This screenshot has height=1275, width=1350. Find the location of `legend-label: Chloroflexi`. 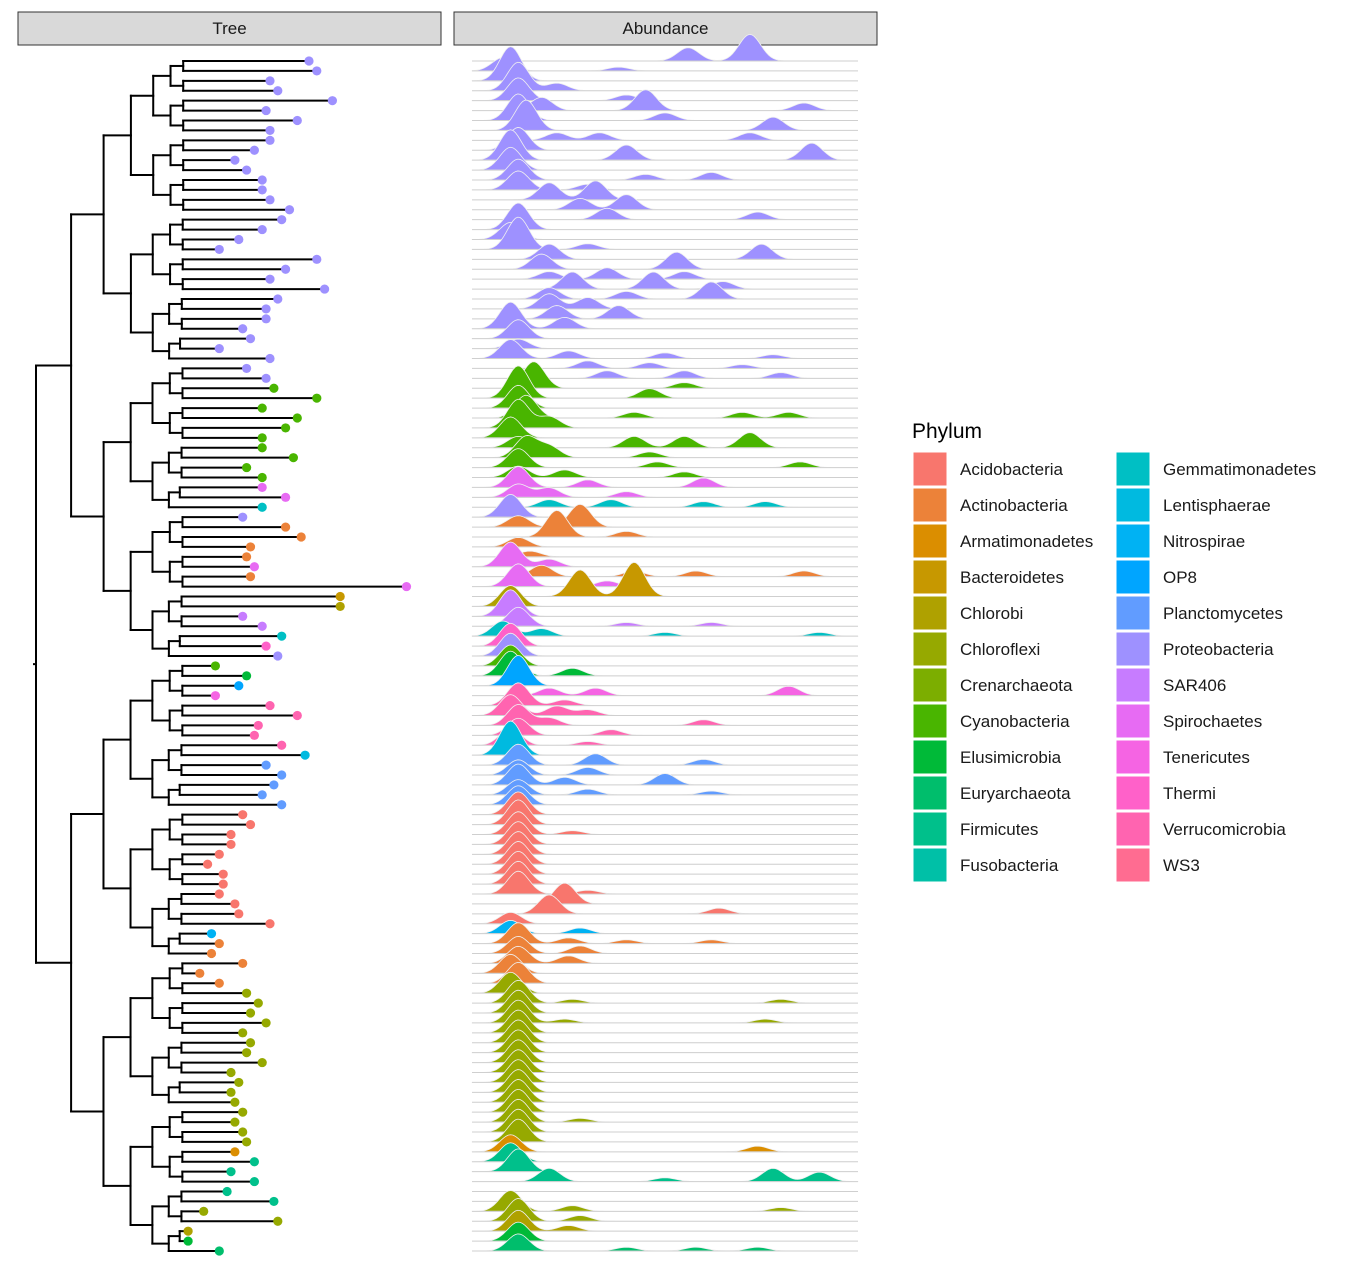

legend-label: Chloroflexi is located at coordinates (1000, 649).